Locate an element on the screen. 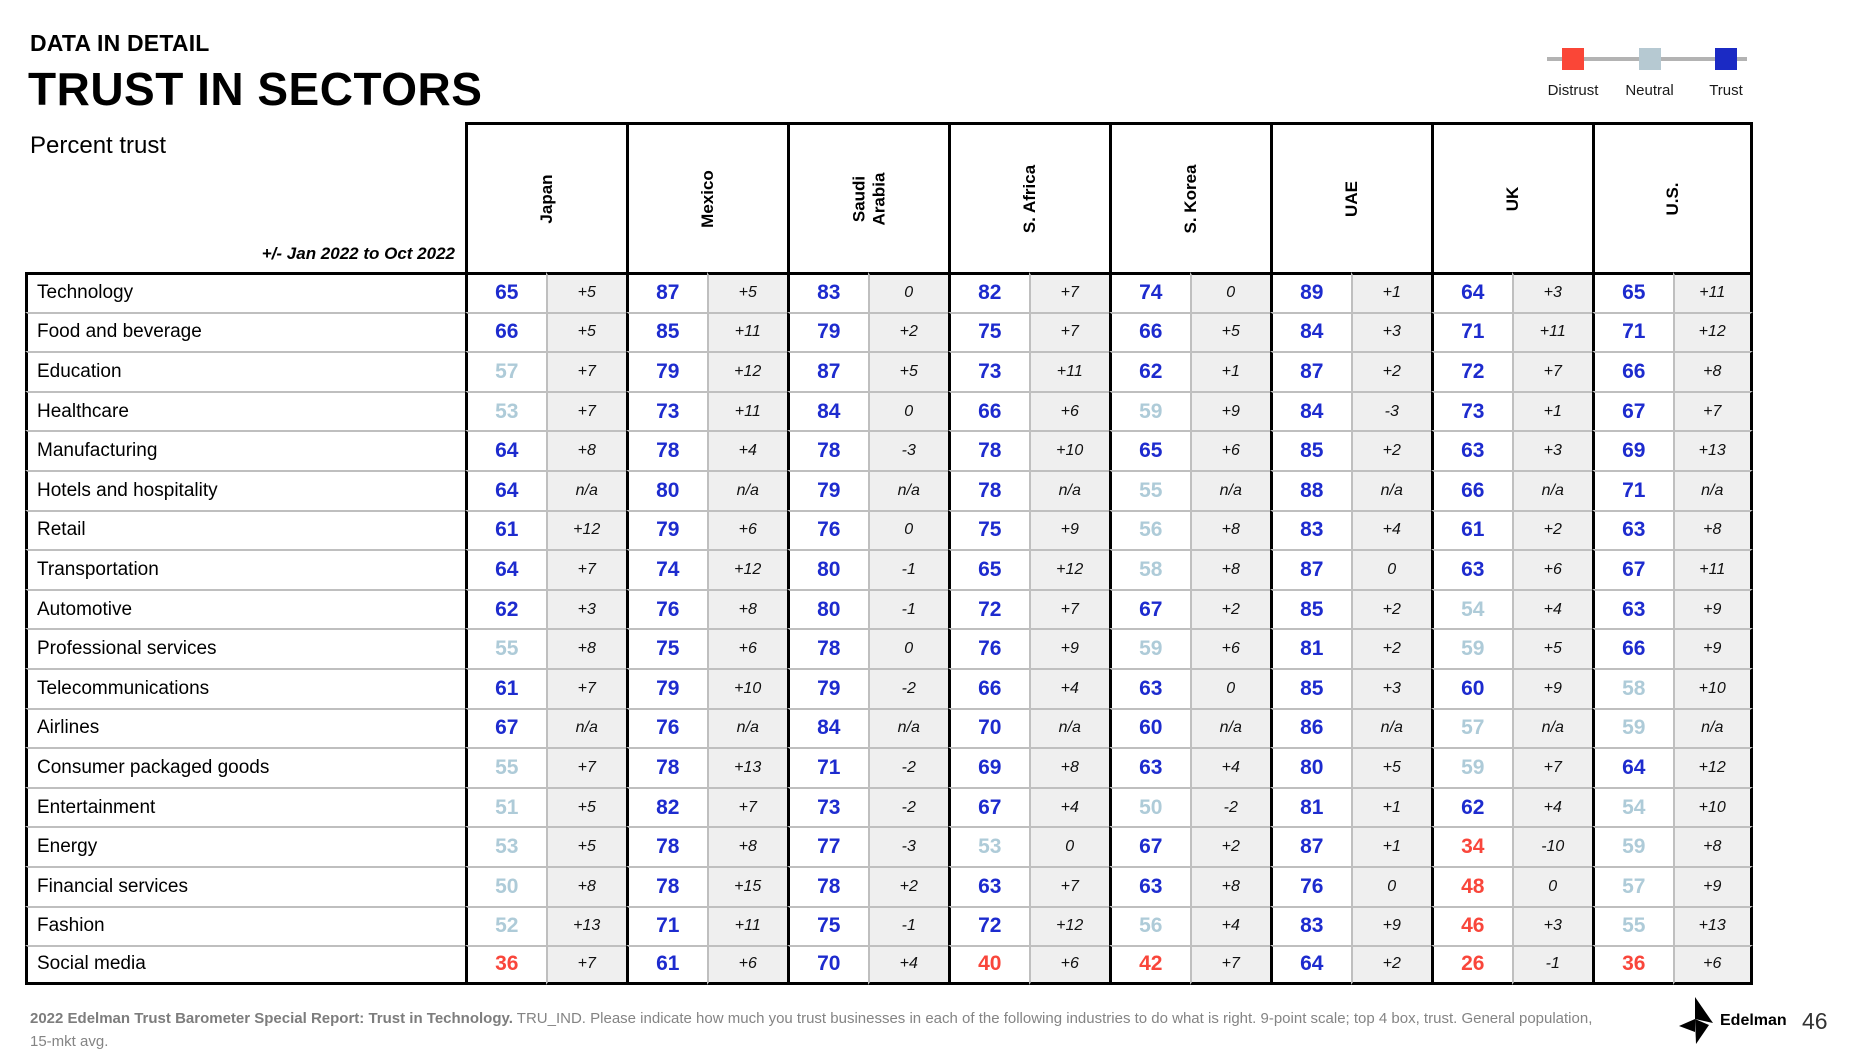 The width and height of the screenshot is (1858, 1062). distrust-swatch-icon is located at coordinates (1573, 59).